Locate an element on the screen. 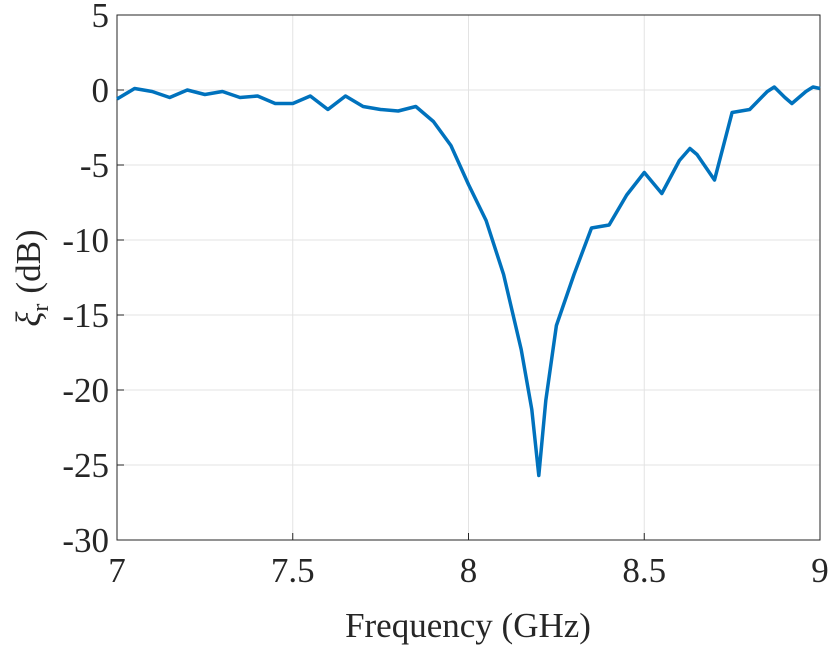 The height and width of the screenshot is (648, 830). y-label-symbol: ξ is located at coordinates (28, 319).